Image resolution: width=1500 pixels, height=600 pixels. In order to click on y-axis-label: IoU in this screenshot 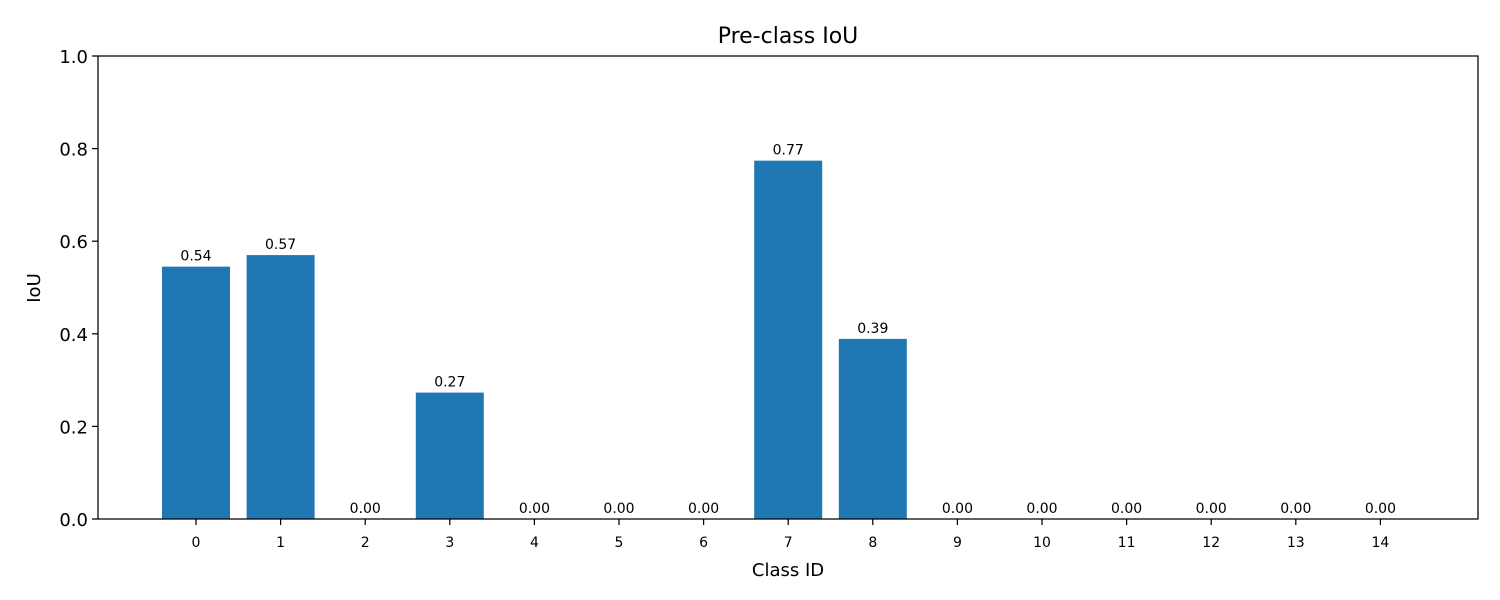, I will do `click(34, 288)`.